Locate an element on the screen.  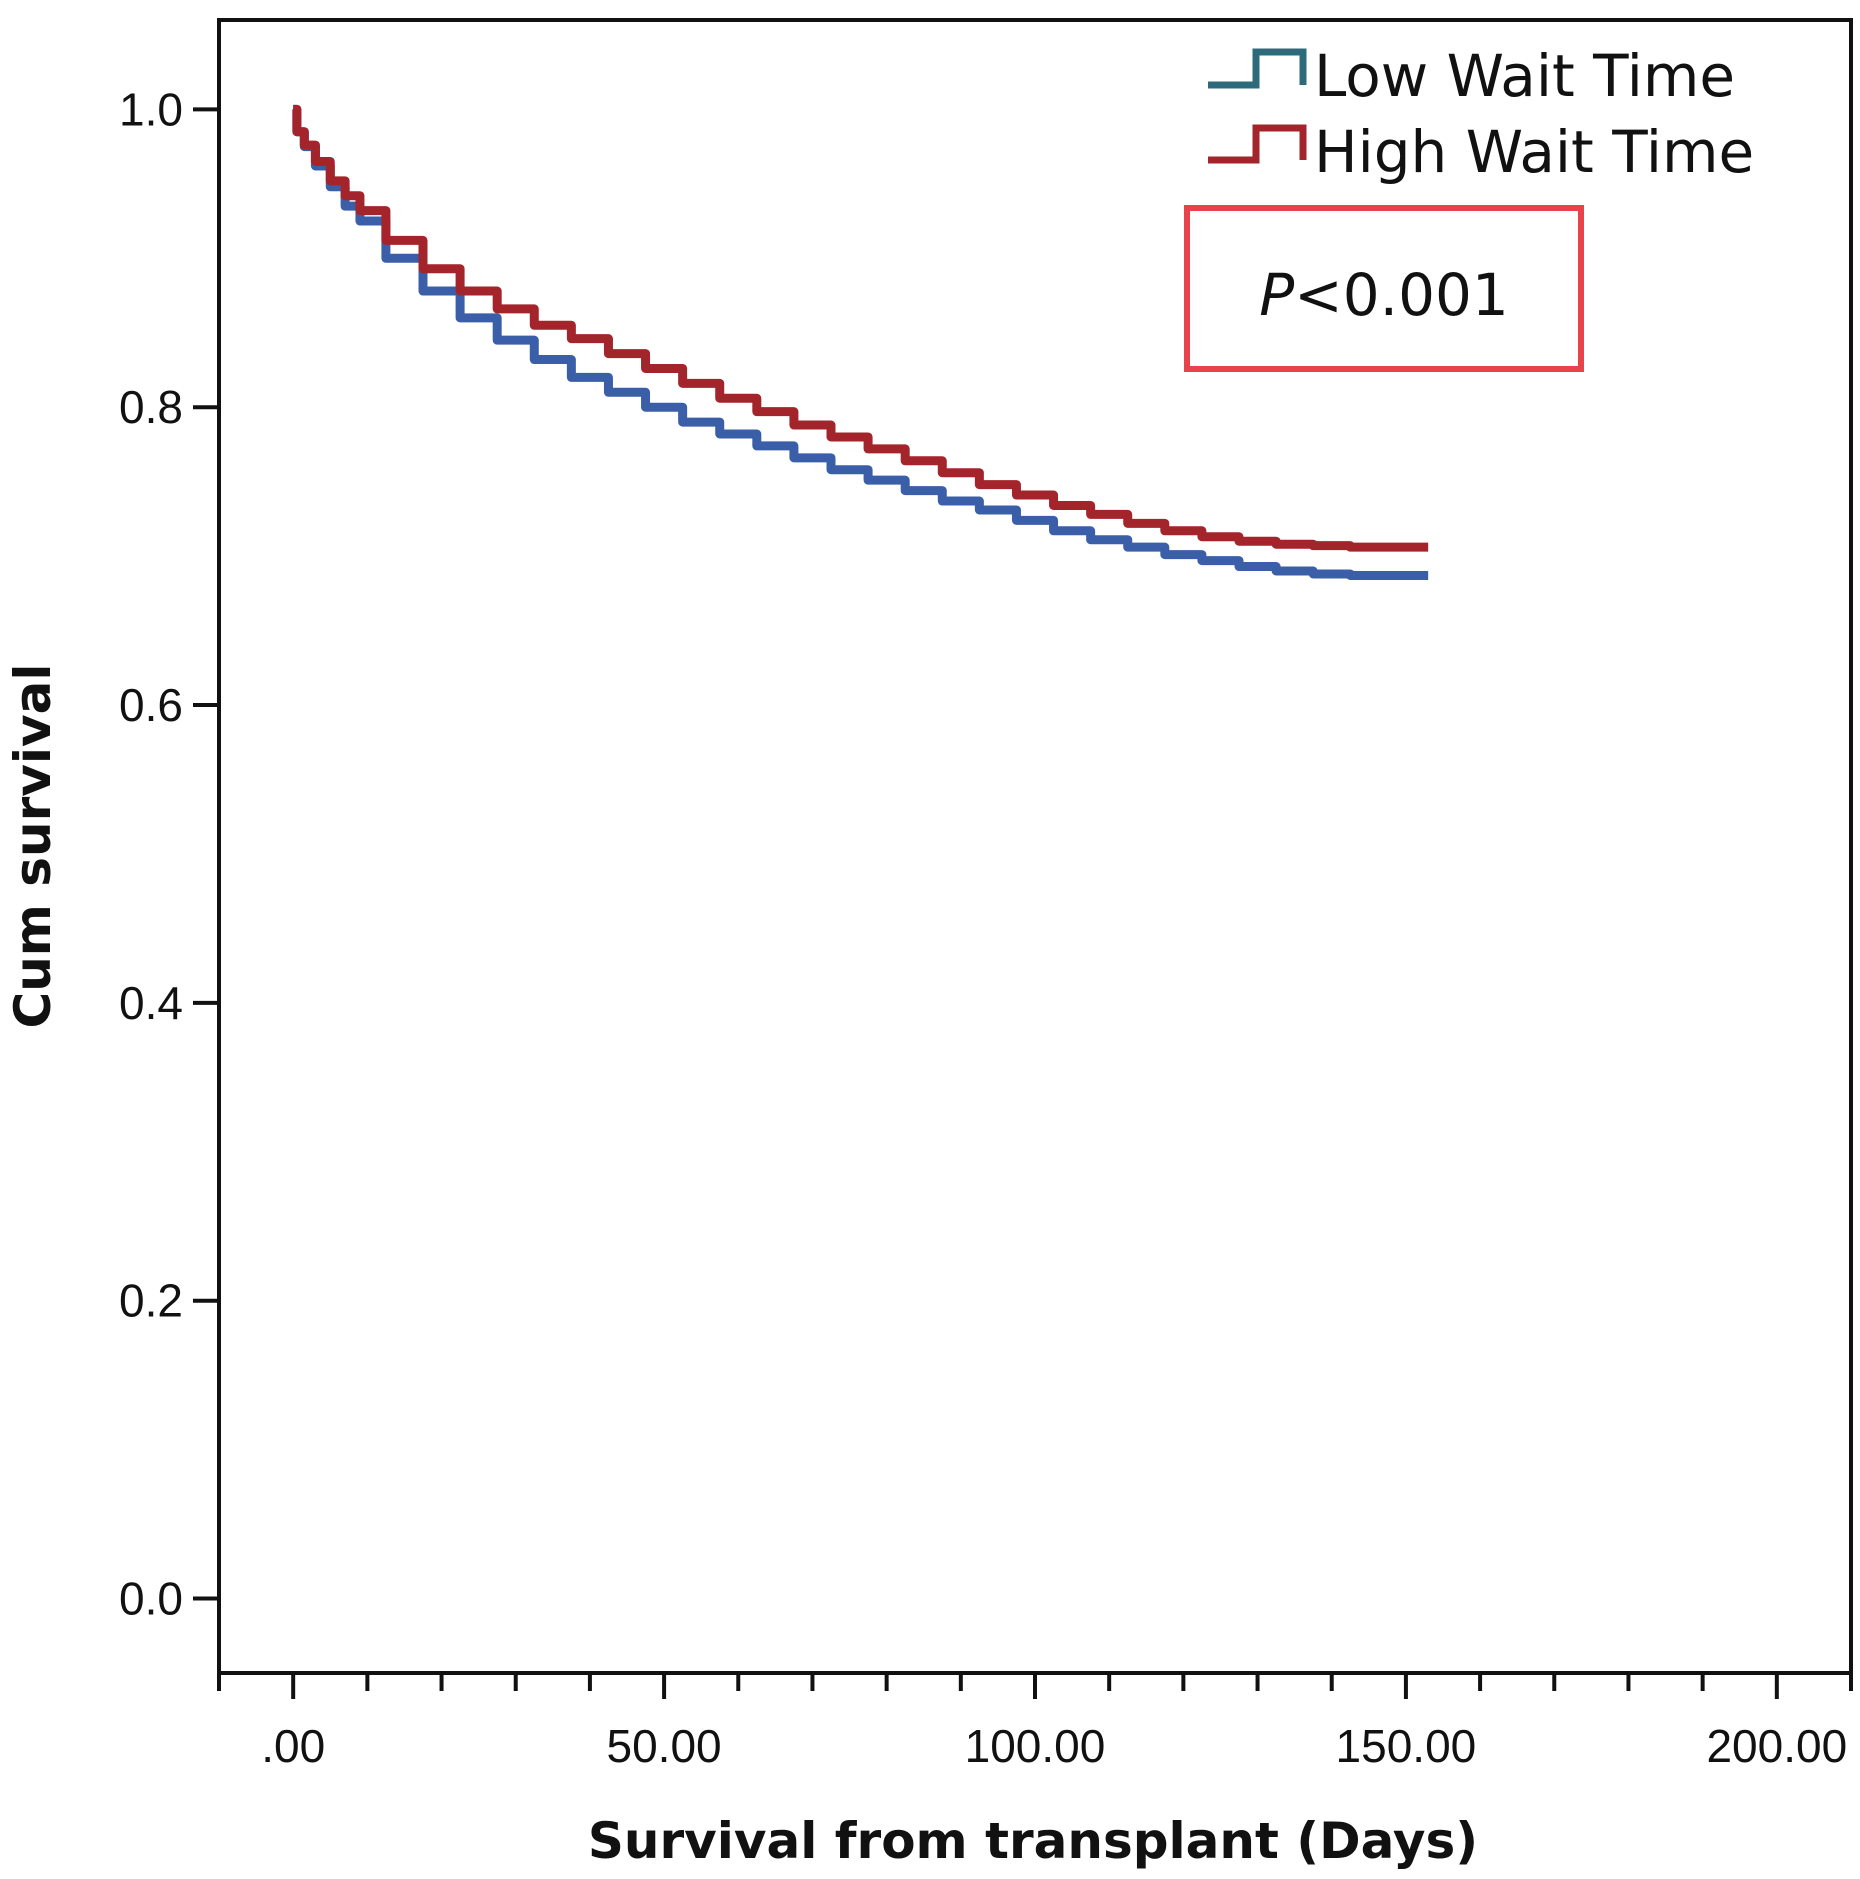
y-tick-label-2: 0.4 is located at coordinates (151, 1003).